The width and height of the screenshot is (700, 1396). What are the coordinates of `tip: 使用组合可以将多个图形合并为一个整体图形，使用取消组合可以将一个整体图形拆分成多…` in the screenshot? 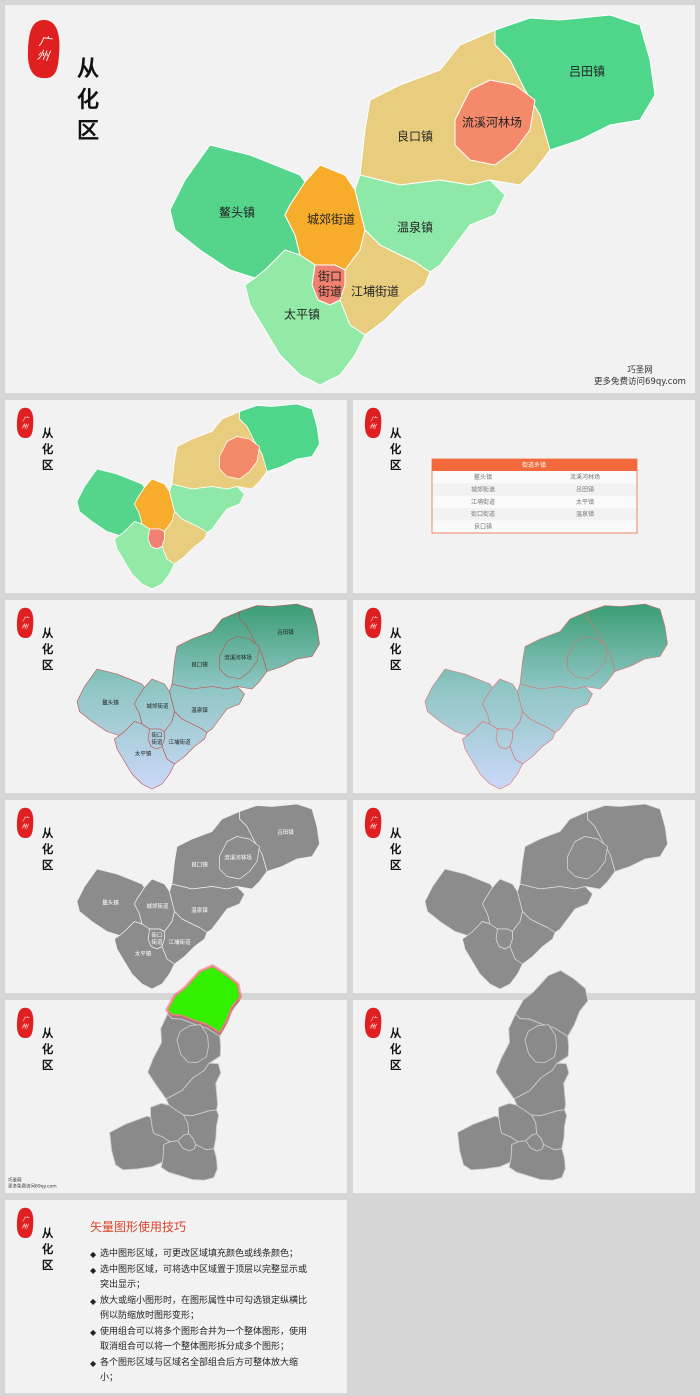 It's located at (202, 1340).